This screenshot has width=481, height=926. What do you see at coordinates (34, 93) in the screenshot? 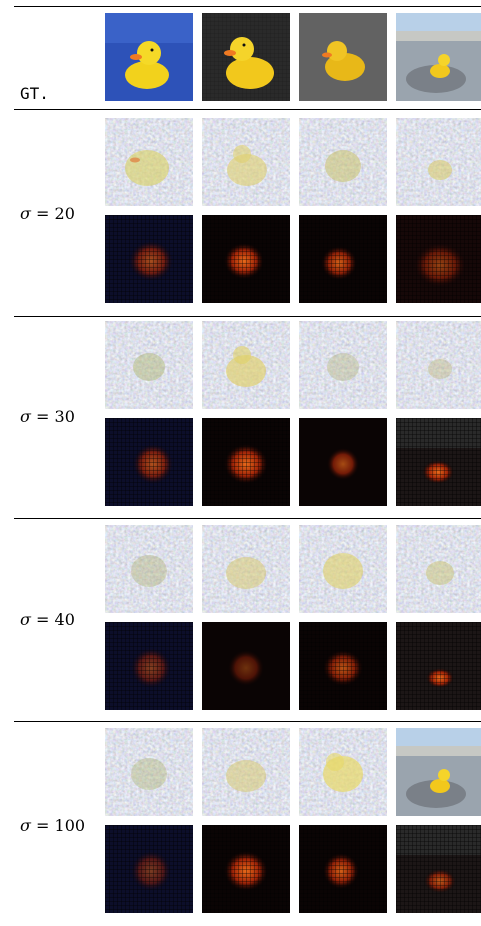
I see `gt-label: GT.` at bounding box center [34, 93].